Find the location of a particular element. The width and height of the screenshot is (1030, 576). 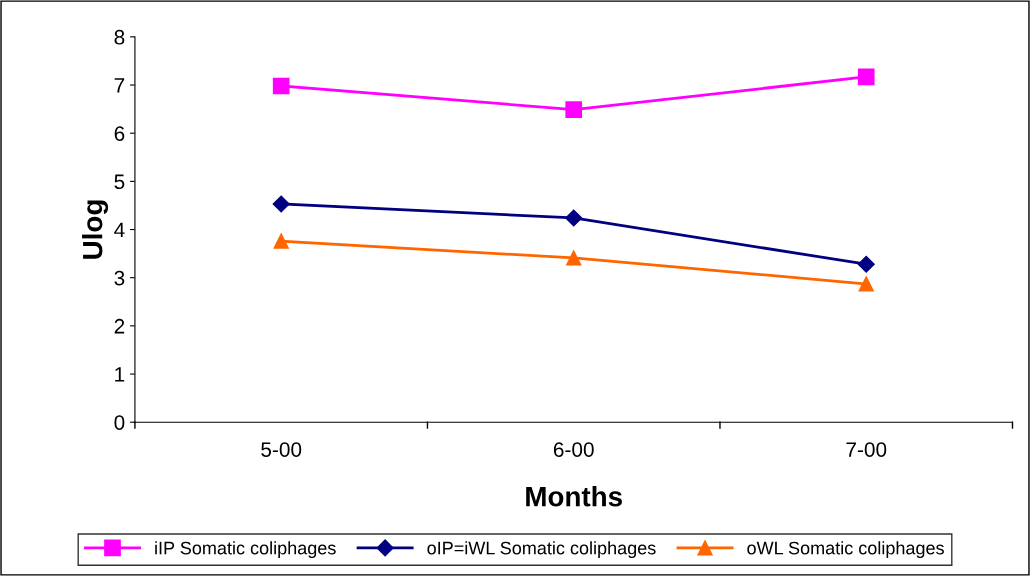

y-tick-label: 1 is located at coordinates (120, 374).